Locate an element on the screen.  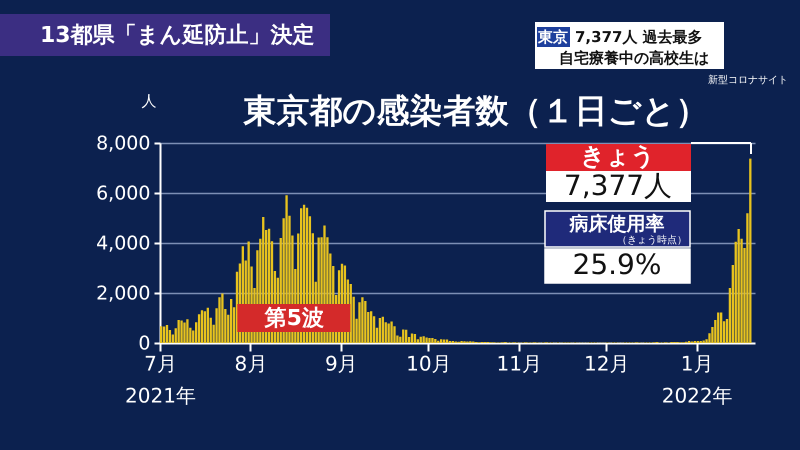
annotation: （きょう時点） is located at coordinates (652, 240).